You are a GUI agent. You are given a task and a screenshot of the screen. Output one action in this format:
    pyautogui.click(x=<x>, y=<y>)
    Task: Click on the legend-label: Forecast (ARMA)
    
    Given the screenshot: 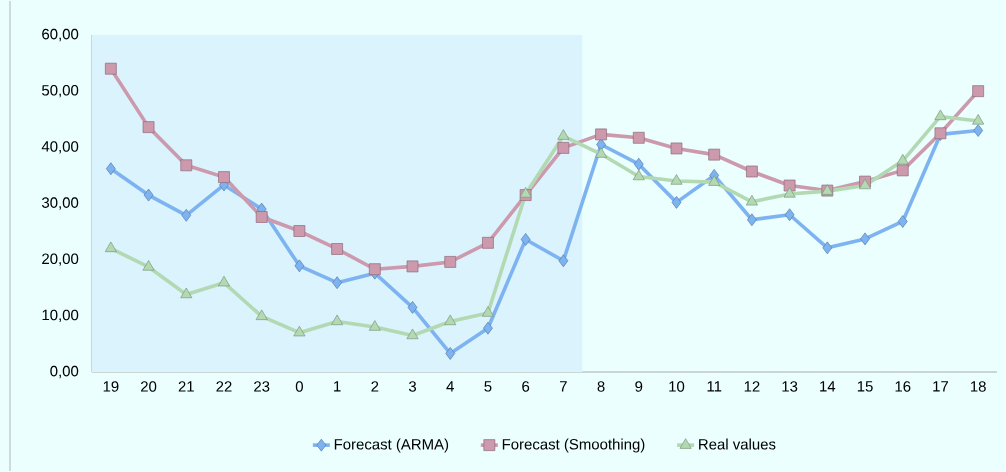 What is the action you would take?
    pyautogui.click(x=391, y=445)
    